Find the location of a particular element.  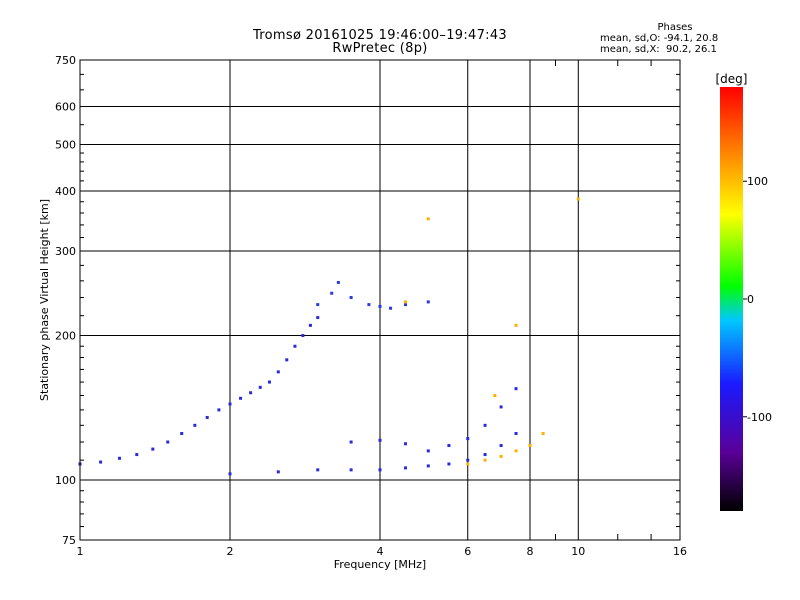

colorbar-label: [deg] is located at coordinates (732, 79).